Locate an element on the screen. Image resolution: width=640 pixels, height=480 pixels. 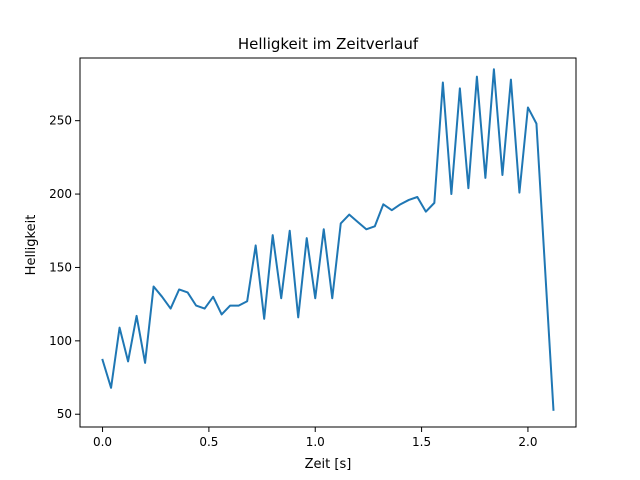
x-tick-label: 0.5 is located at coordinates (208, 442).